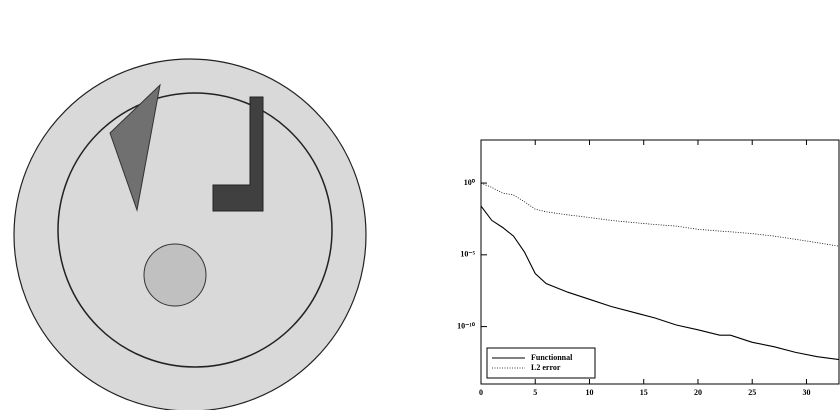 The height and width of the screenshot is (410, 840). What do you see at coordinates (467, 254) in the screenshot?
I see `y-tick-label: 10⁻⁵` at bounding box center [467, 254].